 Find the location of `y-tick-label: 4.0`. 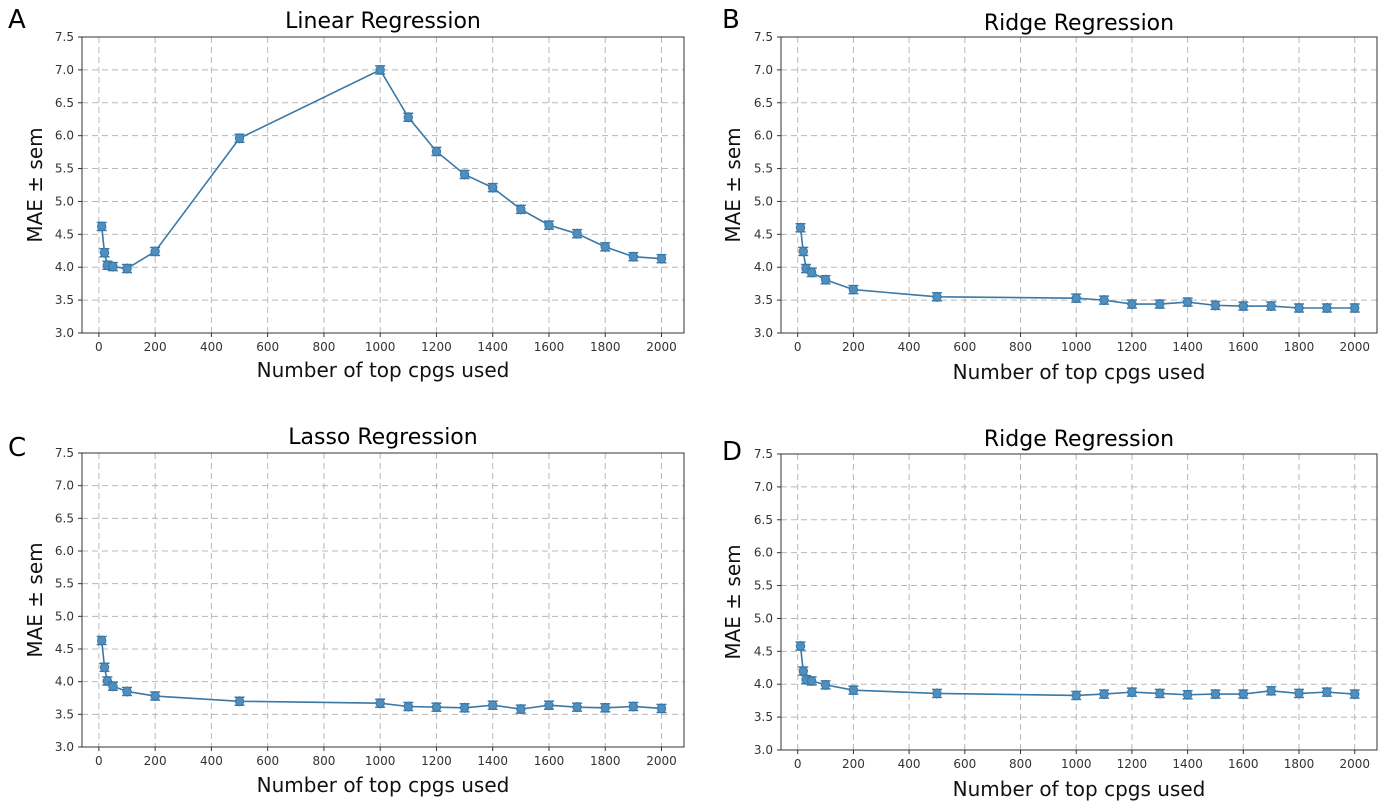

y-tick-label: 4.0 is located at coordinates (763, 684).